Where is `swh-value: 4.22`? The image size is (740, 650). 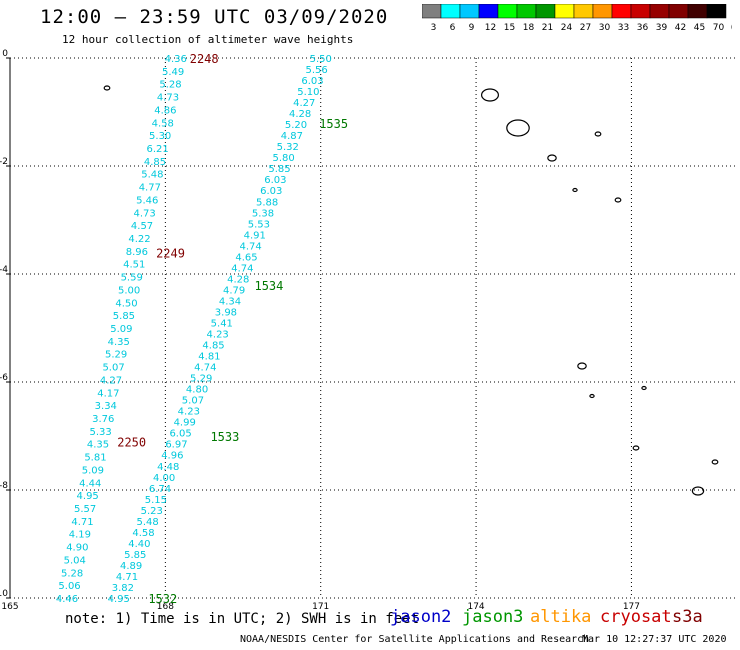
swh-value: 4.22 is located at coordinates (139, 239).